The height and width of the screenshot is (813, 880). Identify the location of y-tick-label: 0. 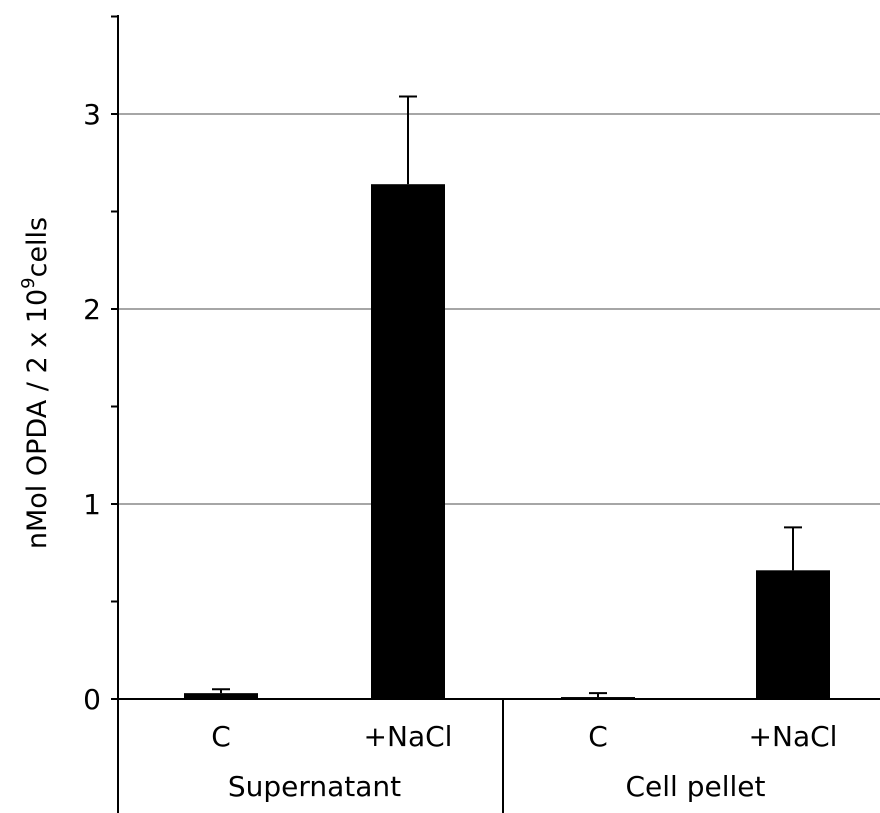
(92, 699).